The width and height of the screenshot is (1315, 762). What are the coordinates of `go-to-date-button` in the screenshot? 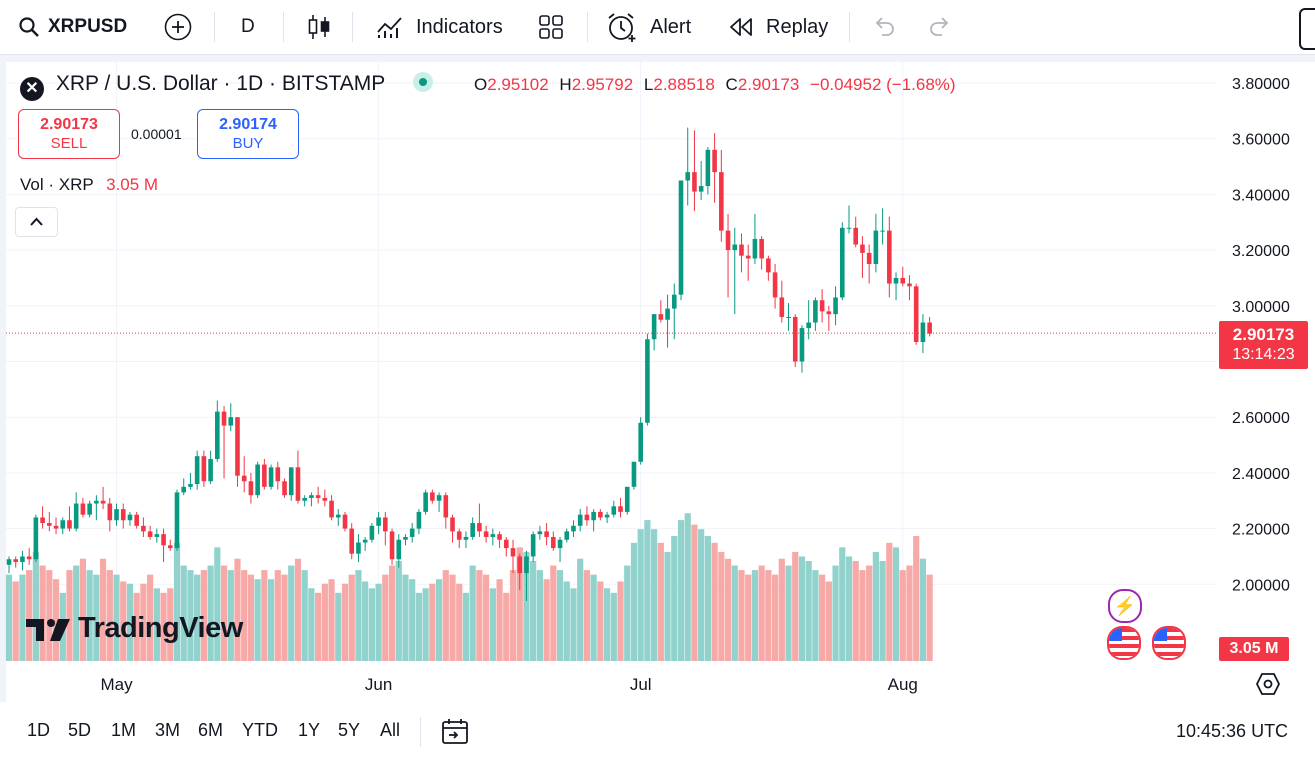 It's located at (455, 734).